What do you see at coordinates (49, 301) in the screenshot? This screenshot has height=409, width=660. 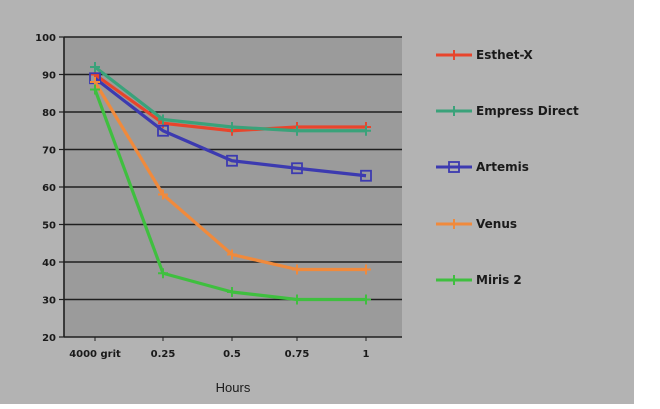 I see `y-tick-label: 30` at bounding box center [49, 301].